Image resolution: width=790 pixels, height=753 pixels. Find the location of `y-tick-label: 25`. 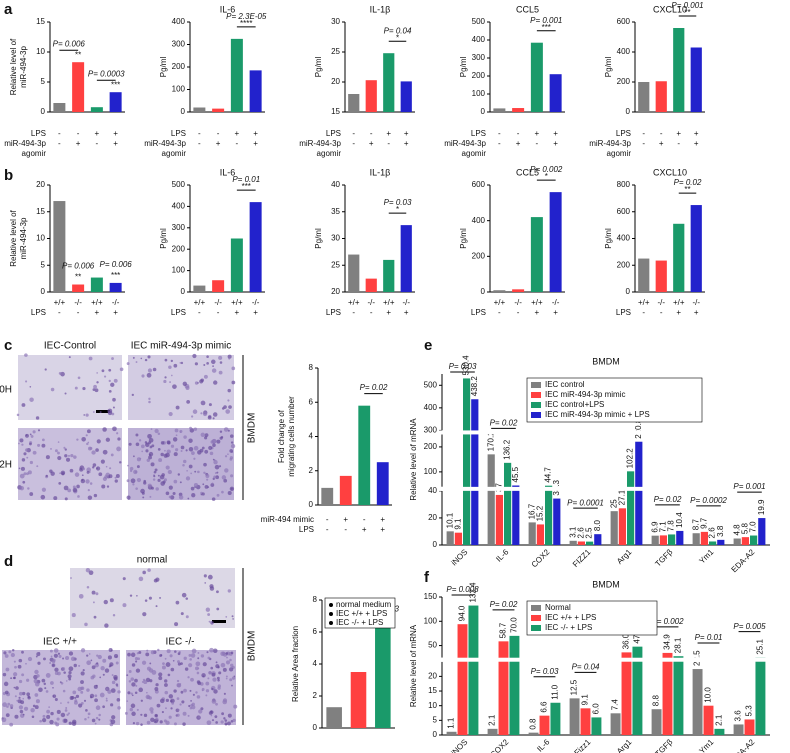

y-tick-label: 25 is located at coordinates (335, 264).